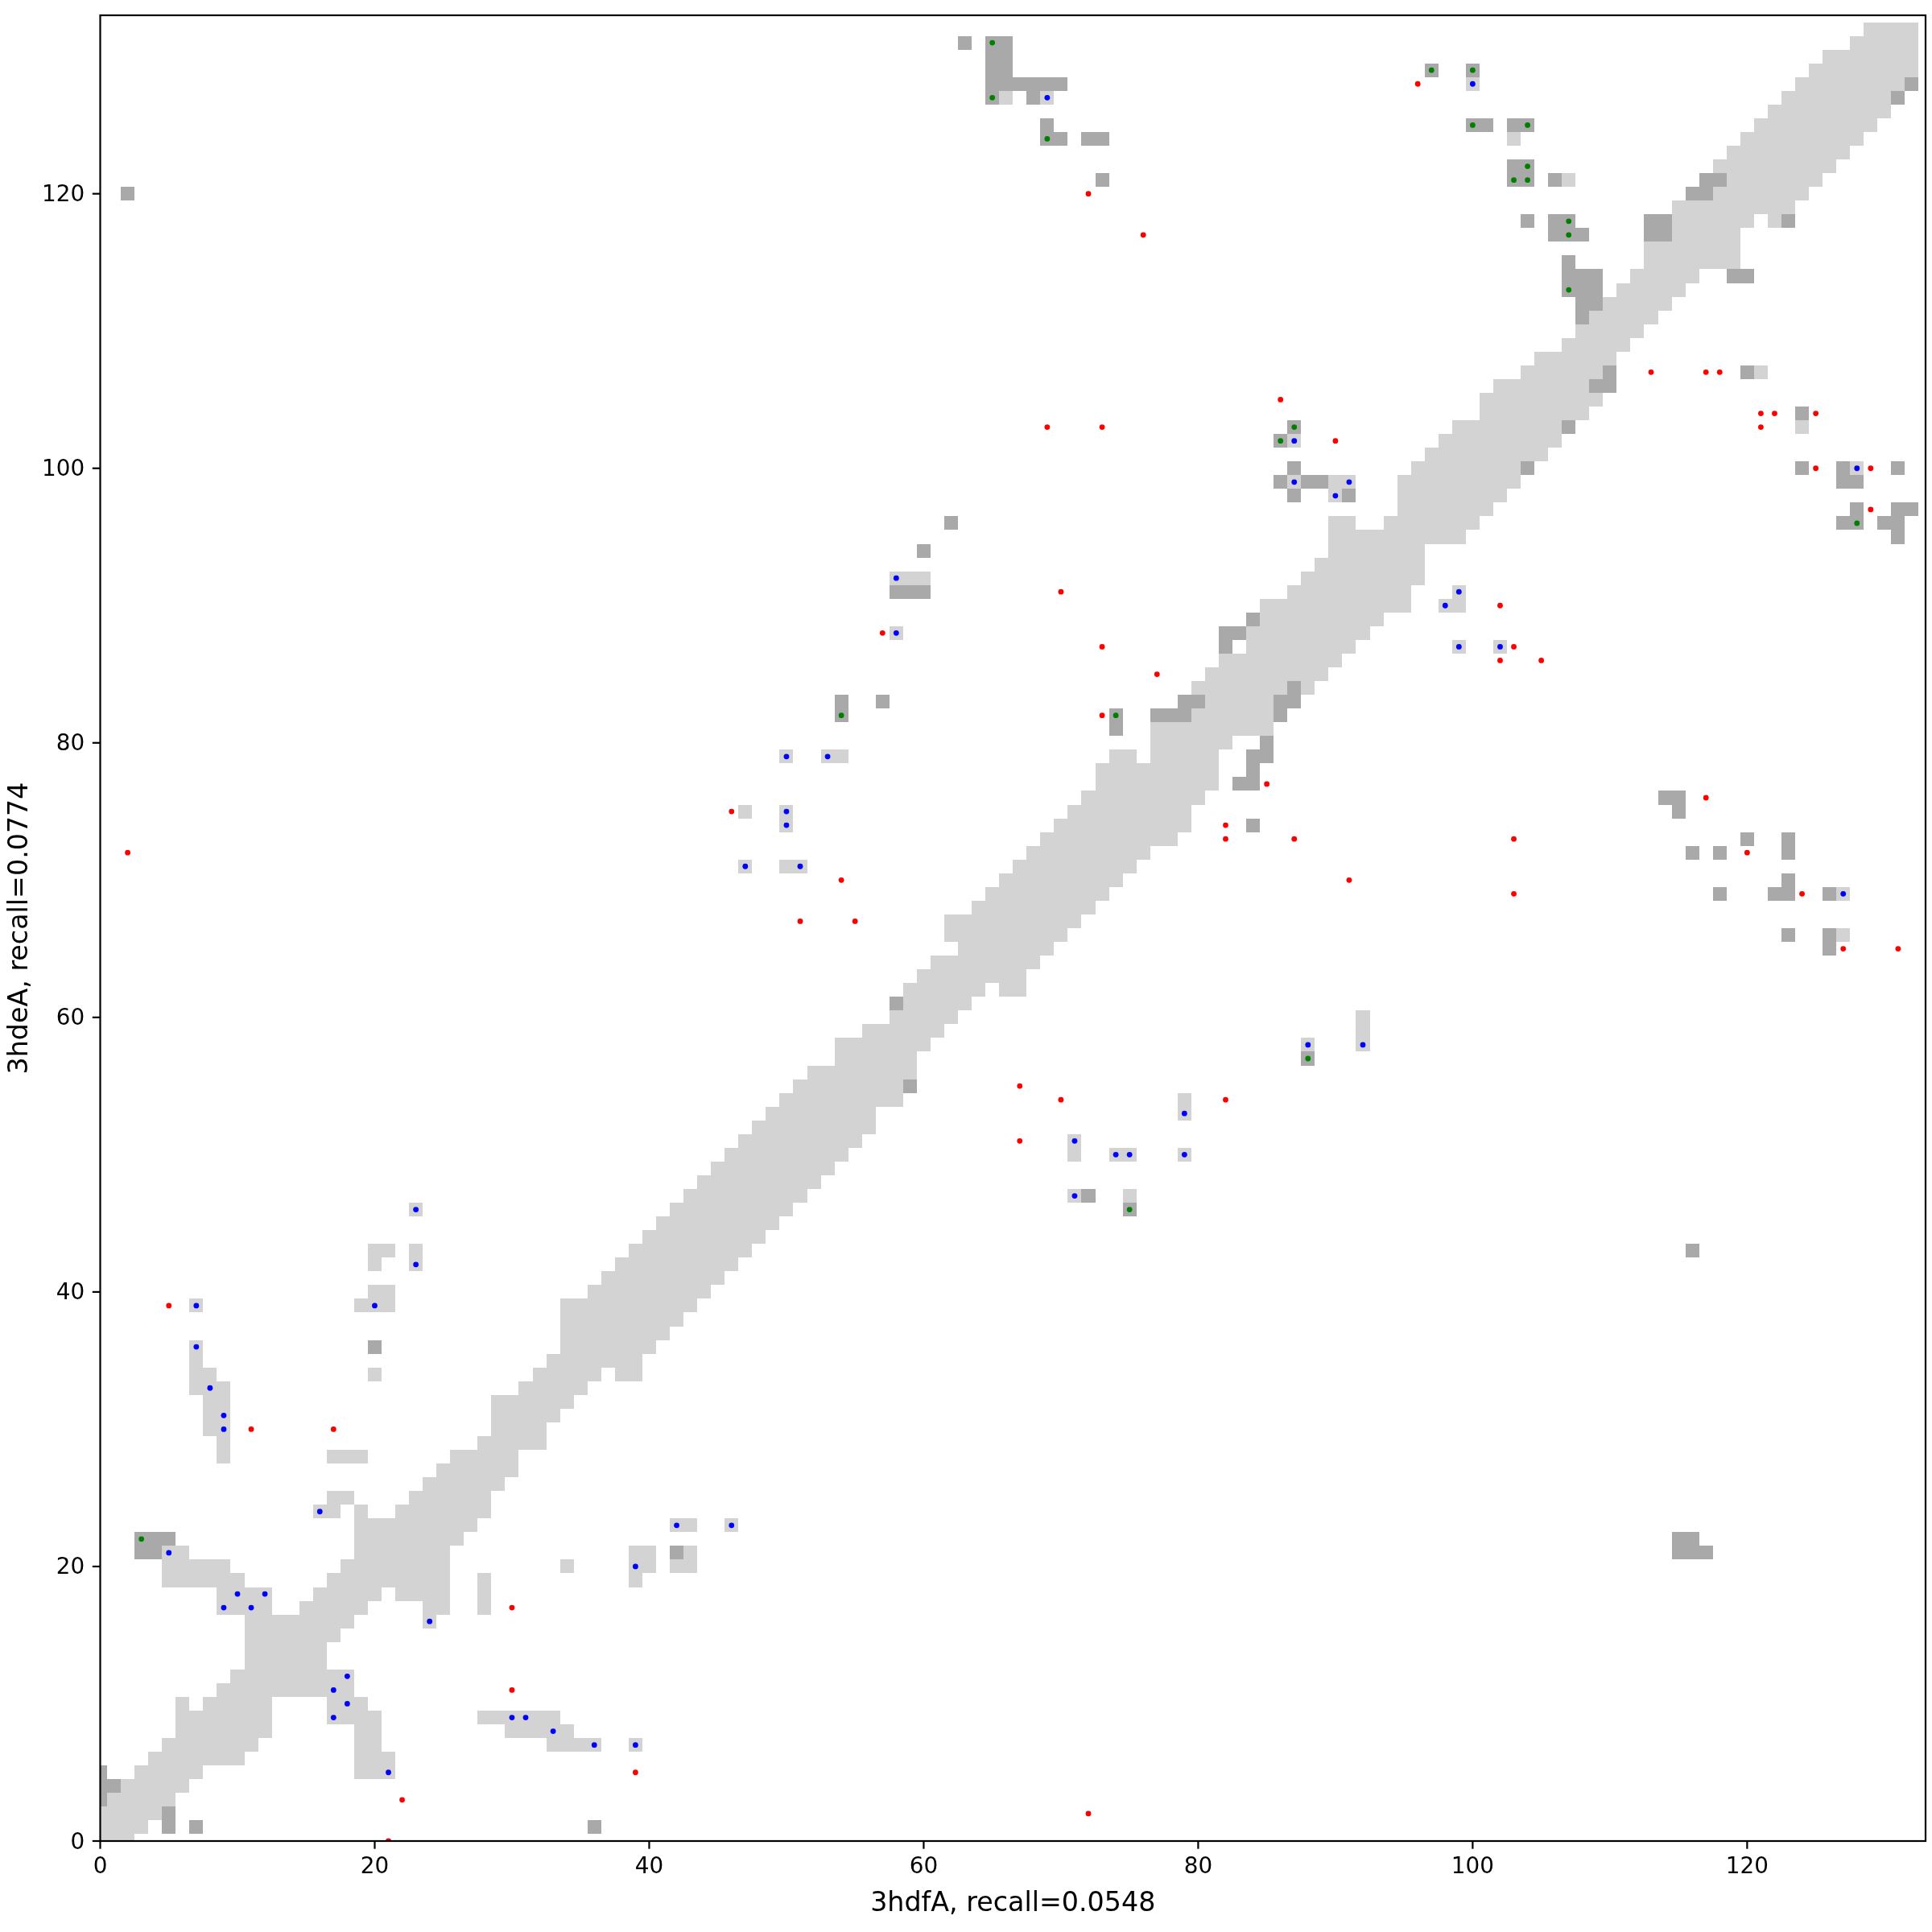 Image resolution: width=1932 pixels, height=1932 pixels. I want to click on x-tick-label: 80, so click(1198, 1865).